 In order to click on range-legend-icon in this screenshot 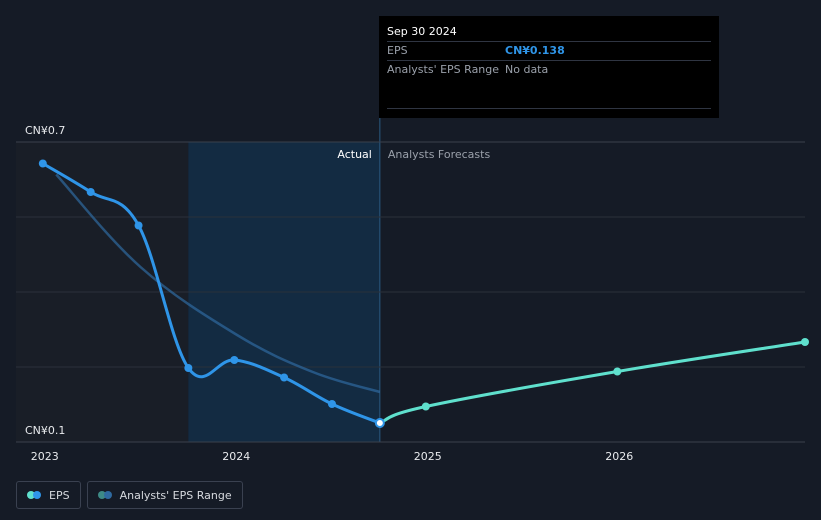, I will do `click(104, 495)`.